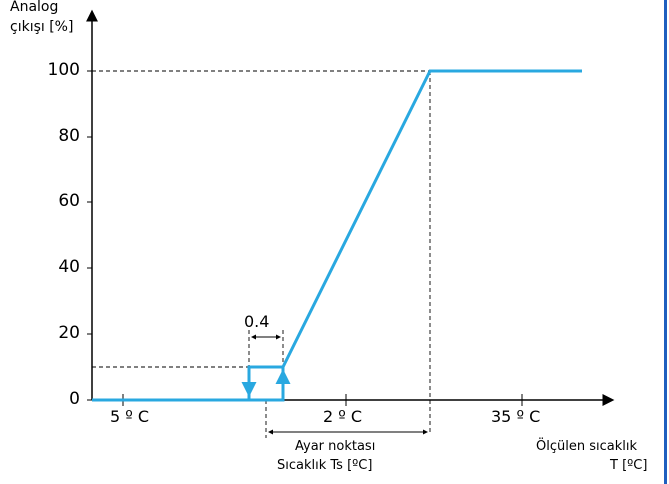  What do you see at coordinates (516, 416) in the screenshot?
I see `segment-label-right: 35 º C` at bounding box center [516, 416].